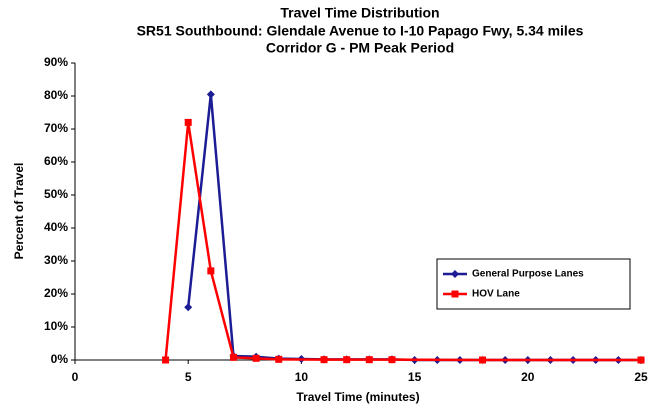 The image size is (665, 412). I want to click on y-tick-label: 0%, so click(60, 359).